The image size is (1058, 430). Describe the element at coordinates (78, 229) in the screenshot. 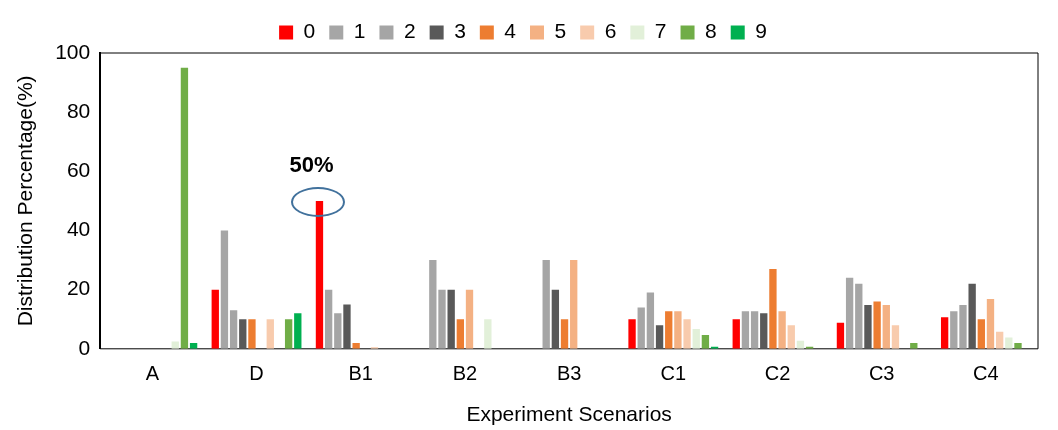

I see `y-tick-label: 40` at that location.